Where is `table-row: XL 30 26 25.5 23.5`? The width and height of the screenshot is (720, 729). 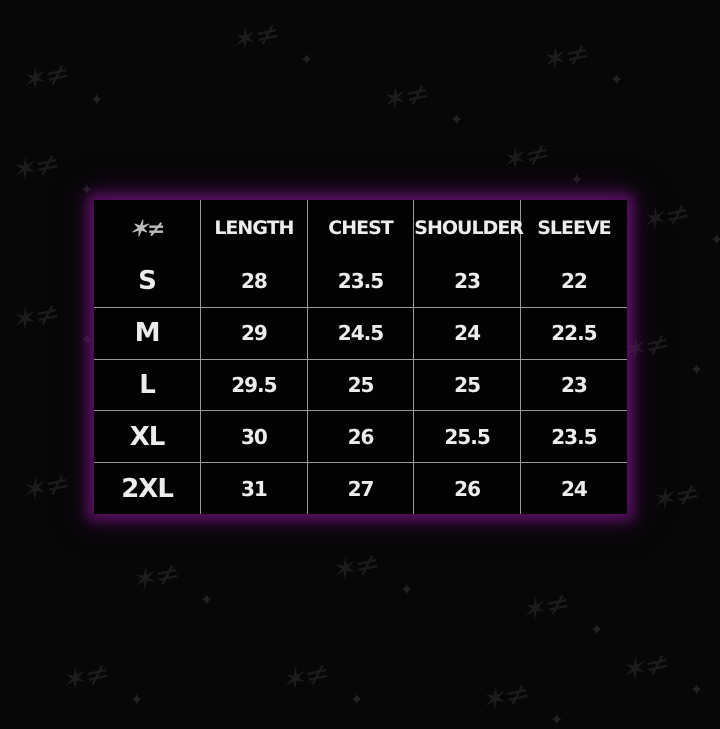
table-row: XL 30 26 25.5 23.5 is located at coordinates (360, 437).